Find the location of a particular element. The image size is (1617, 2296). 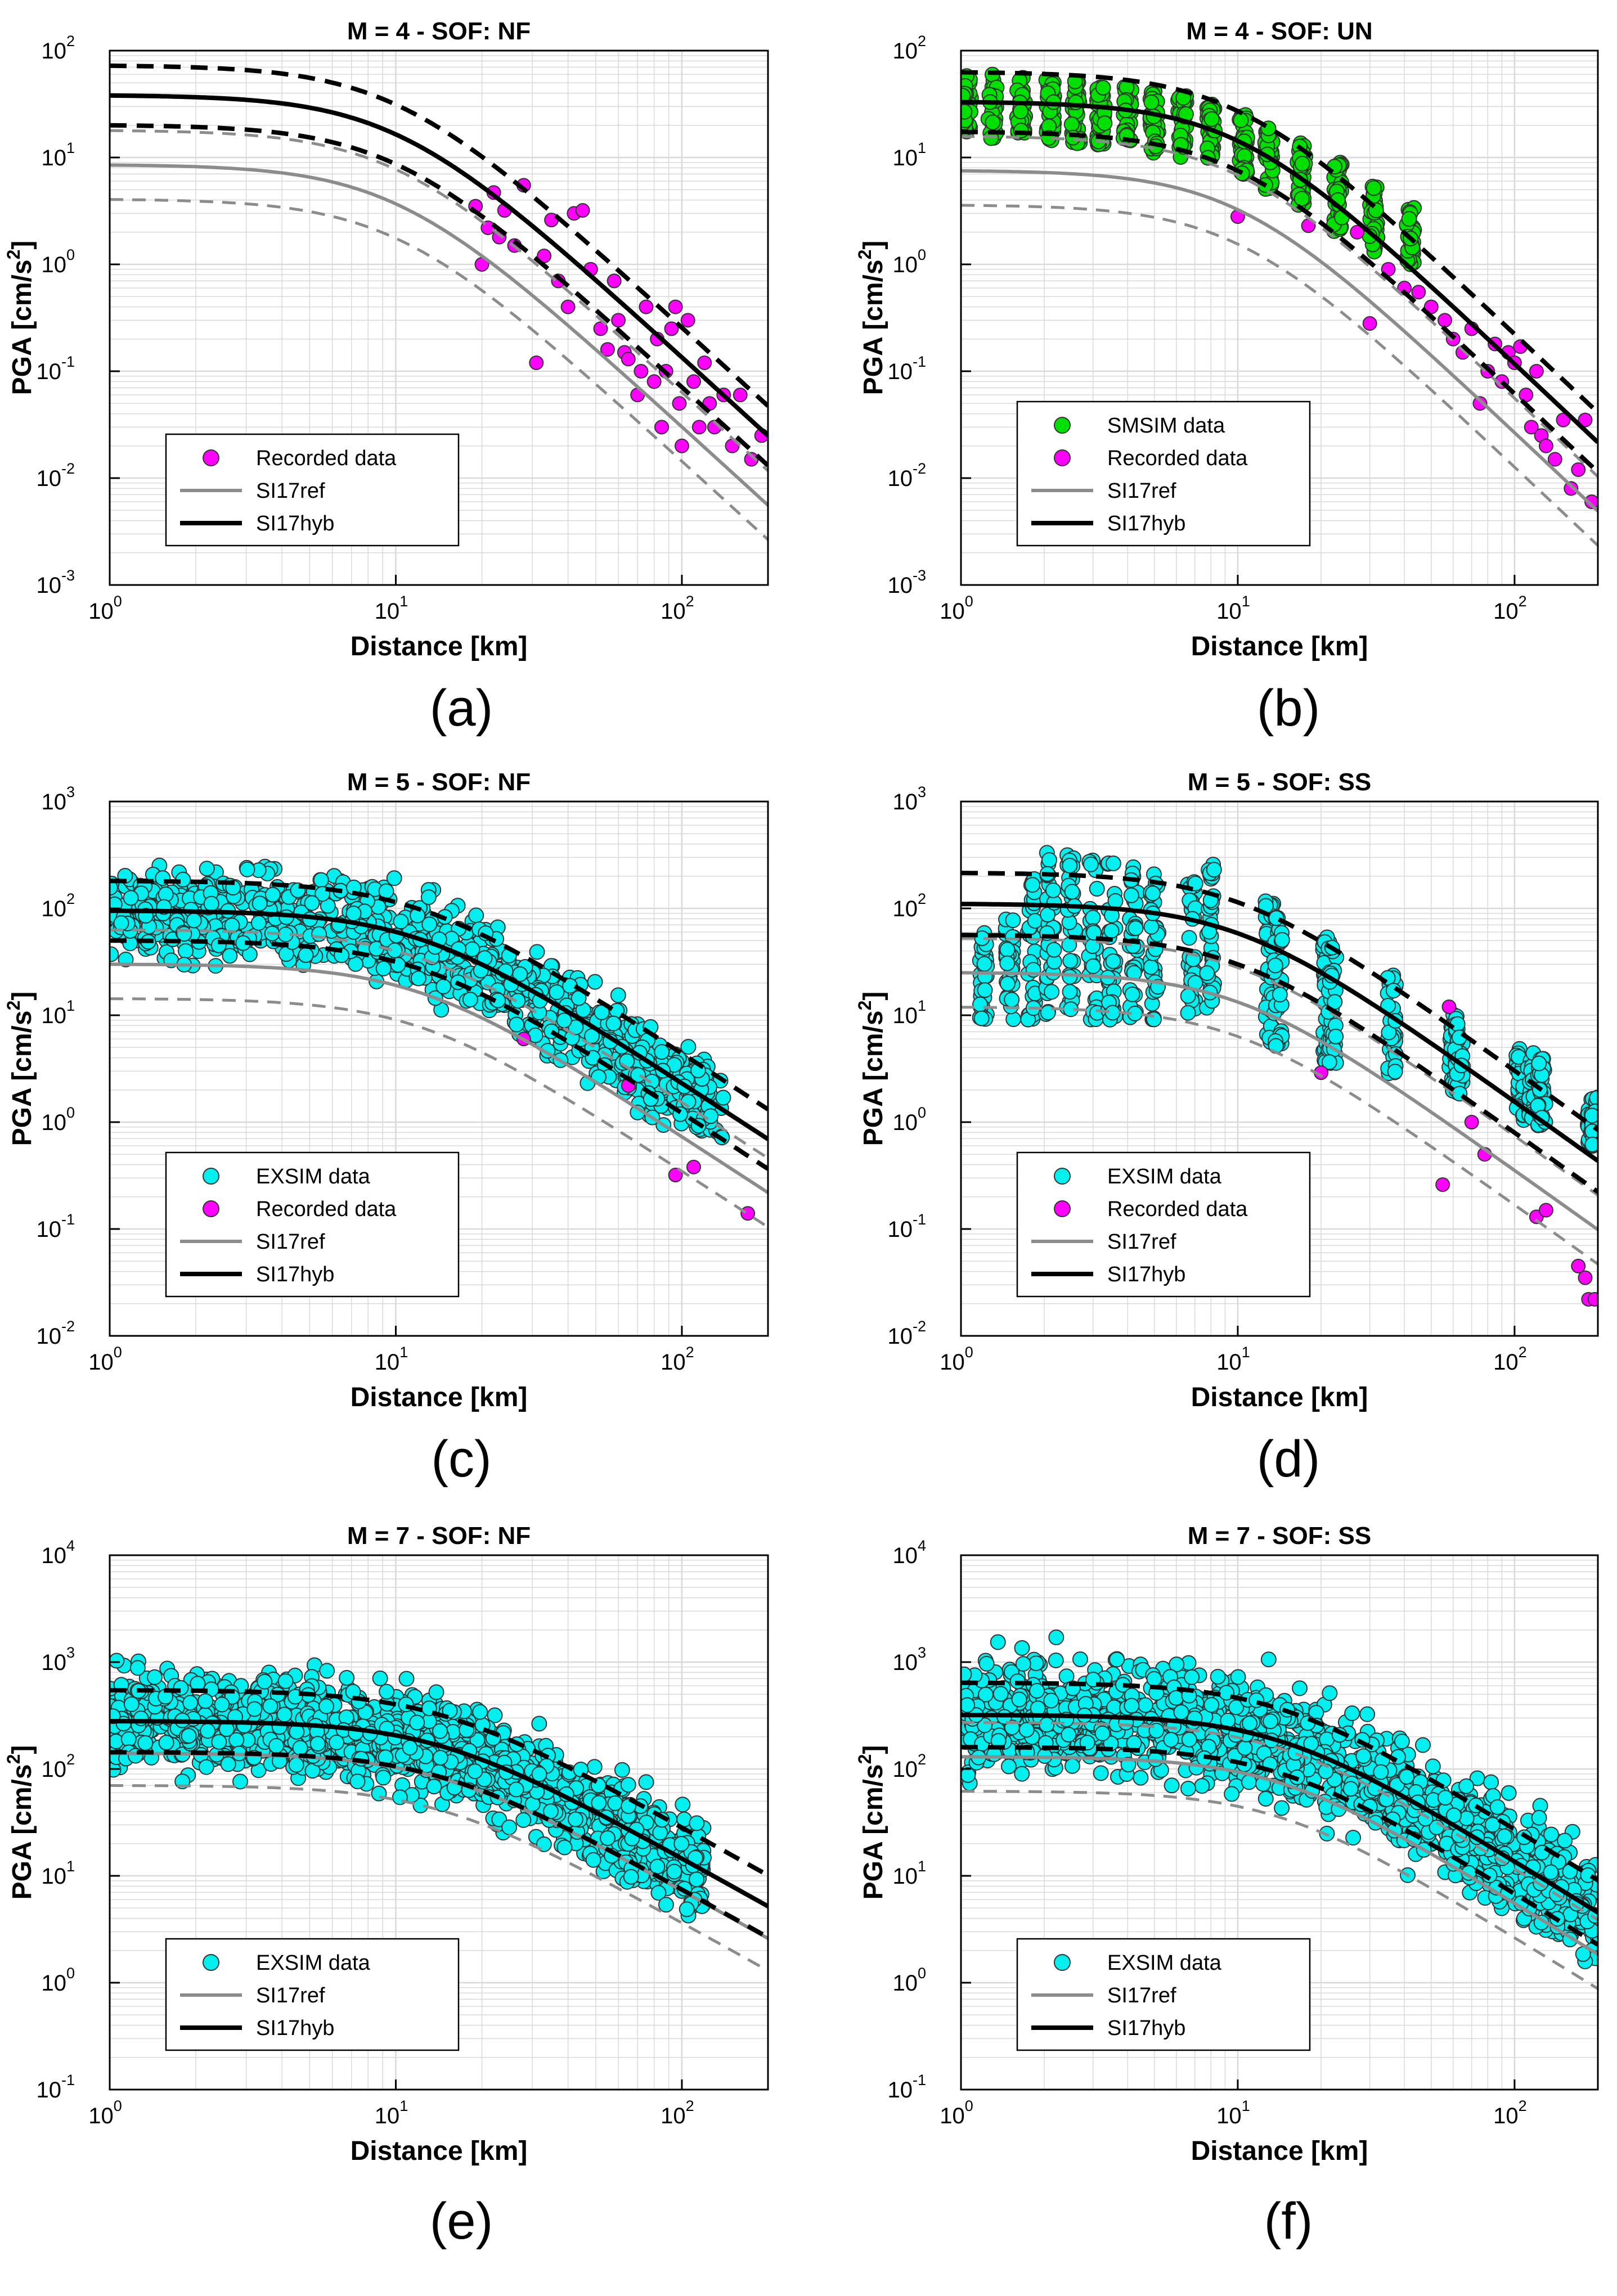

panel-label: (d) is located at coordinates (1288, 1459).